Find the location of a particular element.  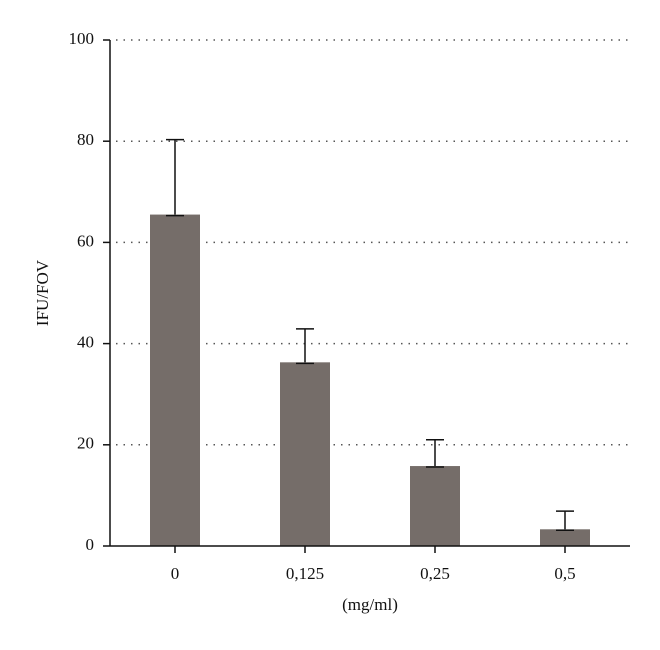

y-tick-label: 20 is located at coordinates (85, 443).